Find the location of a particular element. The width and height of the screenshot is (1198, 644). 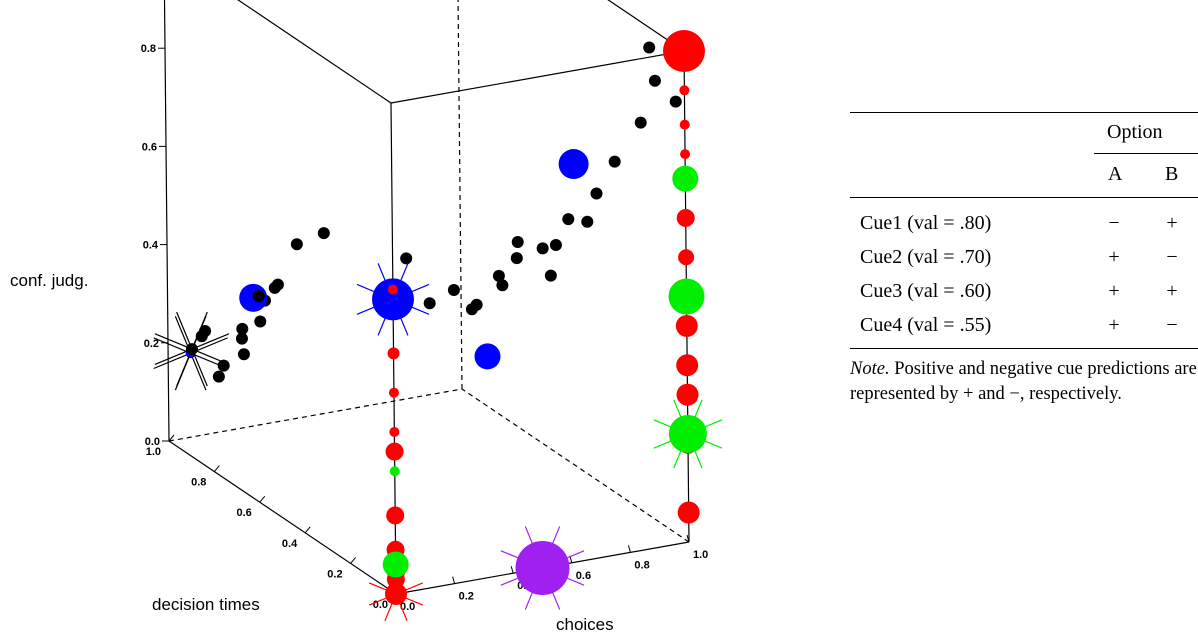

z-tick-label: 0.4 is located at coordinates (151, 246).